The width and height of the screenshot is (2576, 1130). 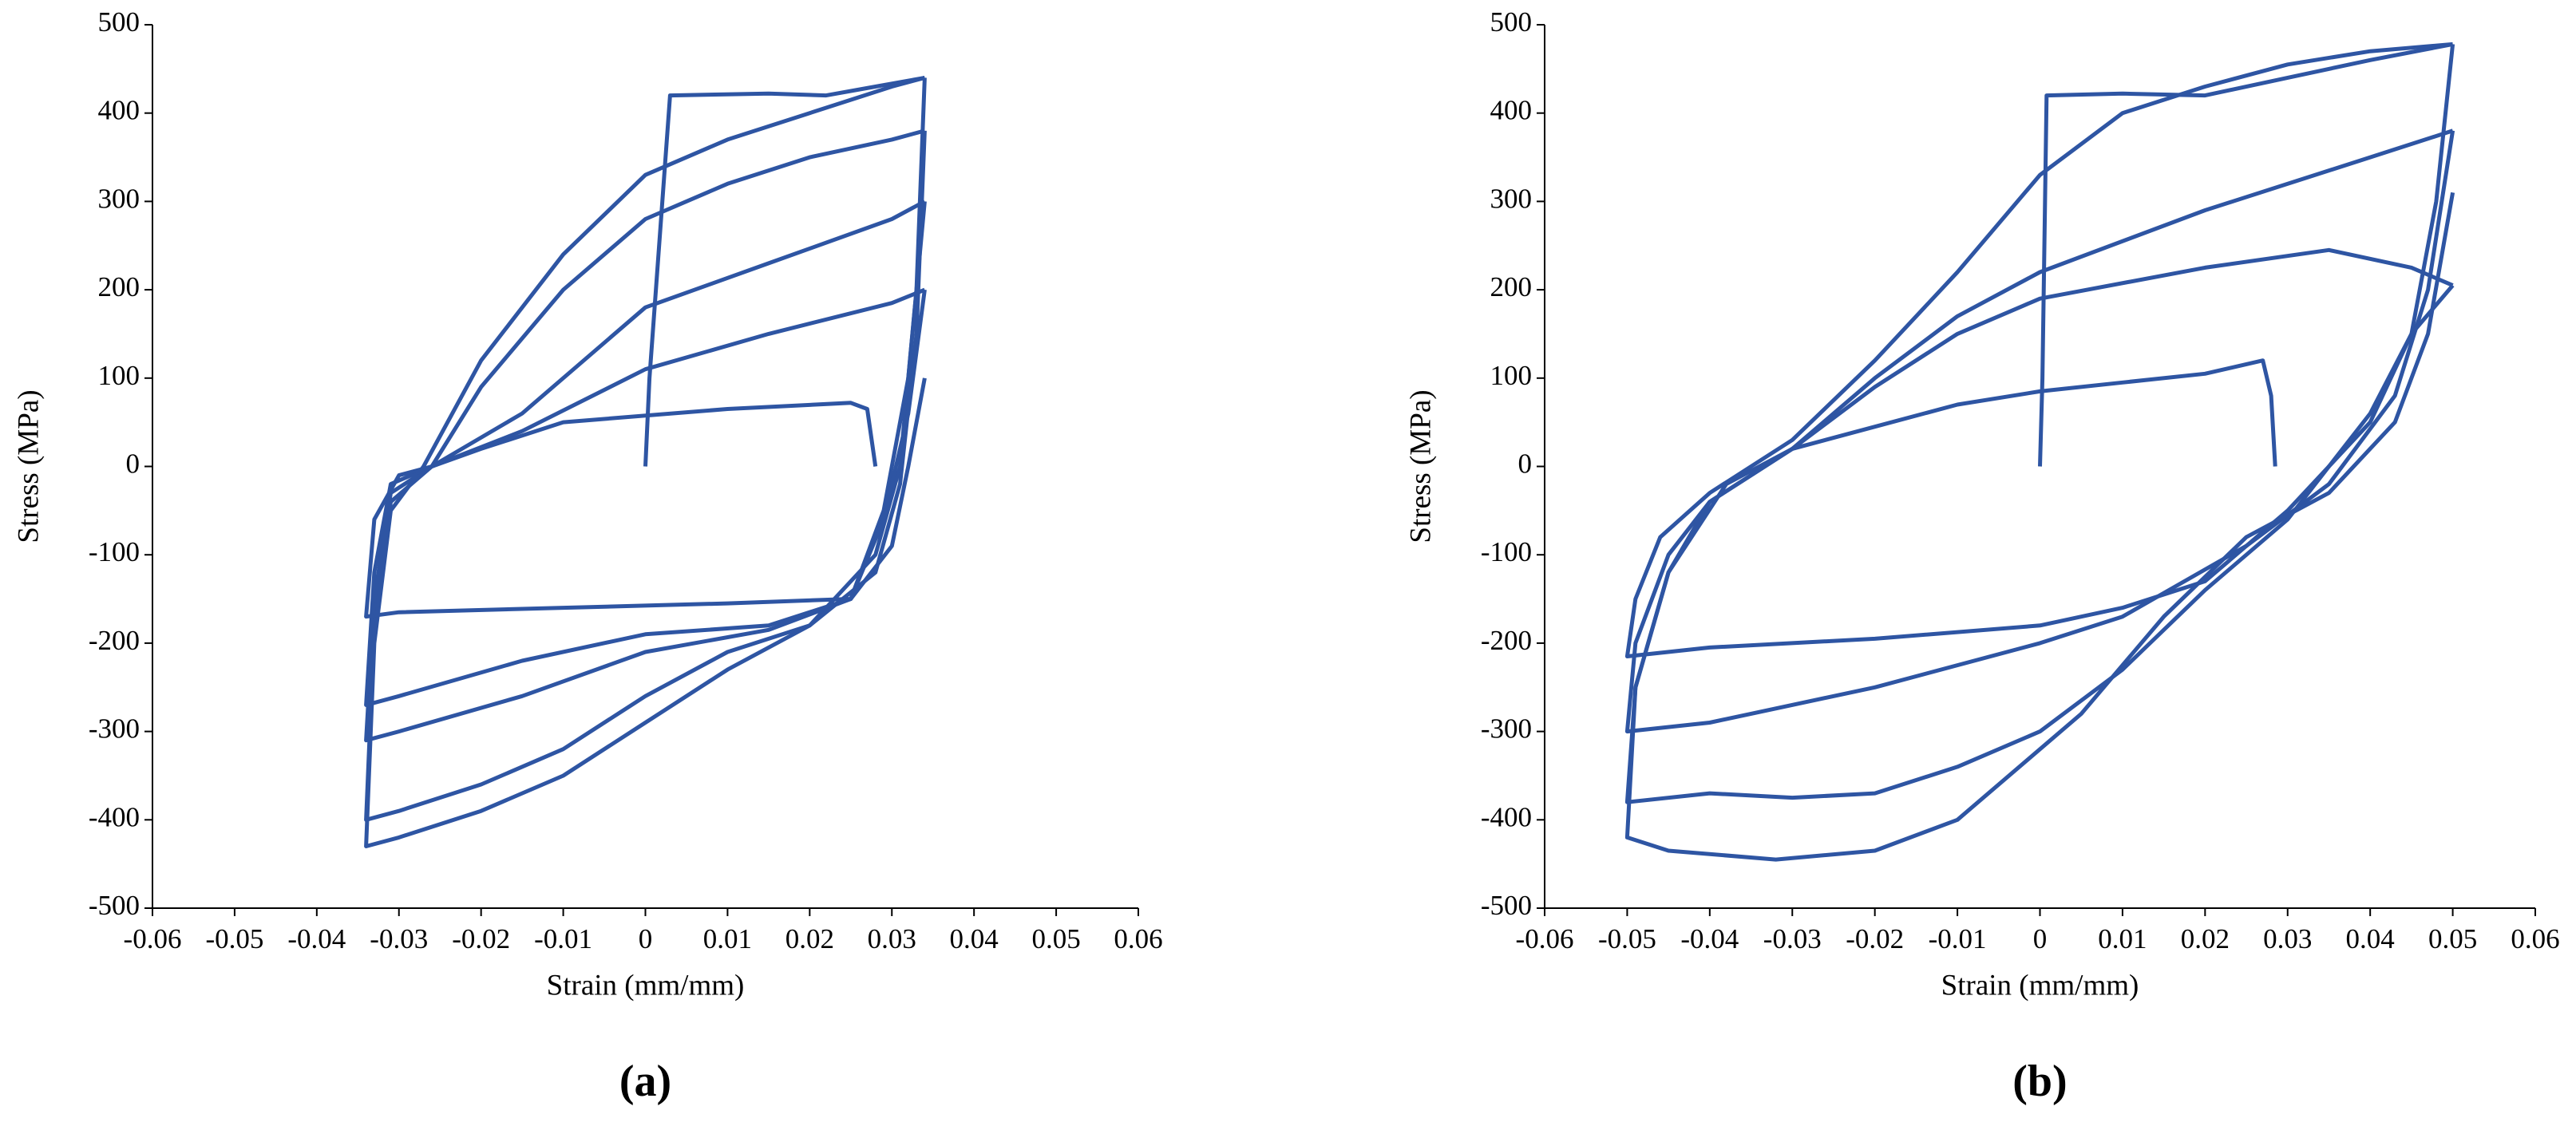 What do you see at coordinates (2040, 1081) in the screenshot?
I see `caption: (b)` at bounding box center [2040, 1081].